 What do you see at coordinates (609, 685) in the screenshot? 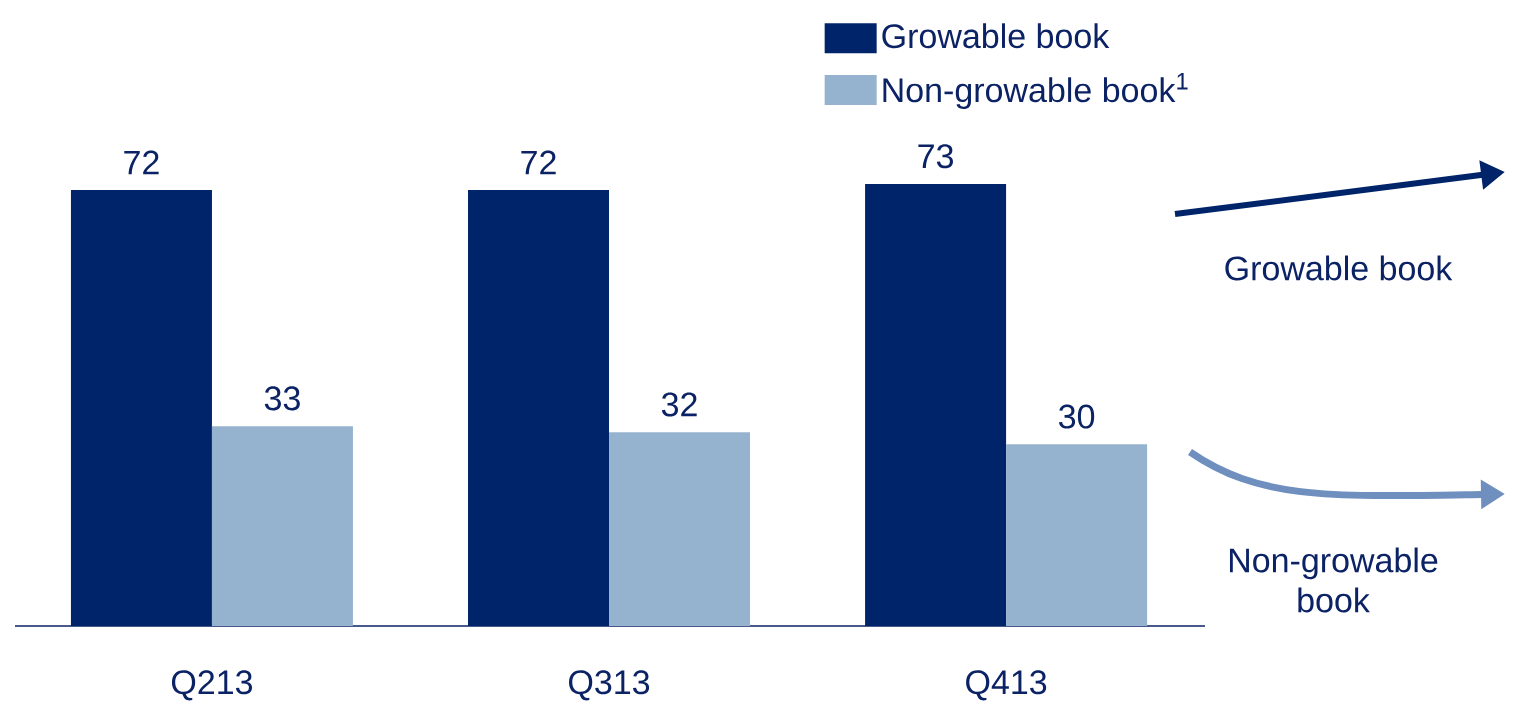
I see `x-tick-label: Q313` at bounding box center [609, 685].